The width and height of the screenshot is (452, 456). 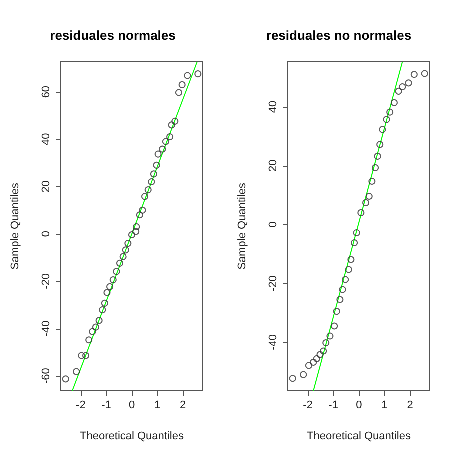 What do you see at coordinates (113, 35) in the screenshot?
I see `chart-title: residuales normales` at bounding box center [113, 35].